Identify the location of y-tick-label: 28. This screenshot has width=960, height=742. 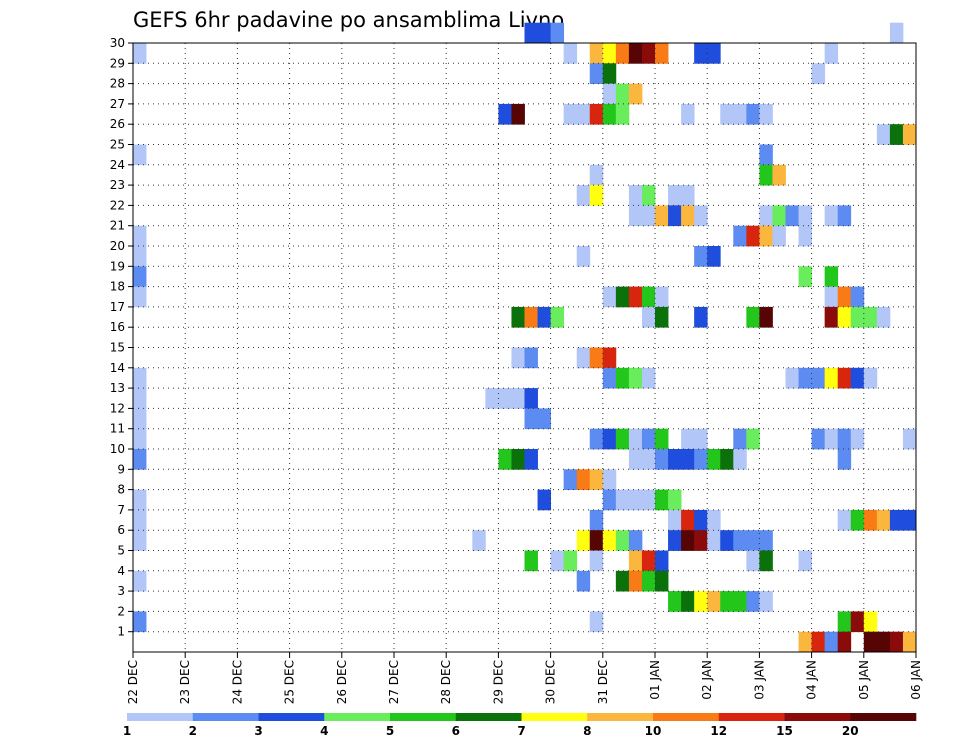
(117, 84).